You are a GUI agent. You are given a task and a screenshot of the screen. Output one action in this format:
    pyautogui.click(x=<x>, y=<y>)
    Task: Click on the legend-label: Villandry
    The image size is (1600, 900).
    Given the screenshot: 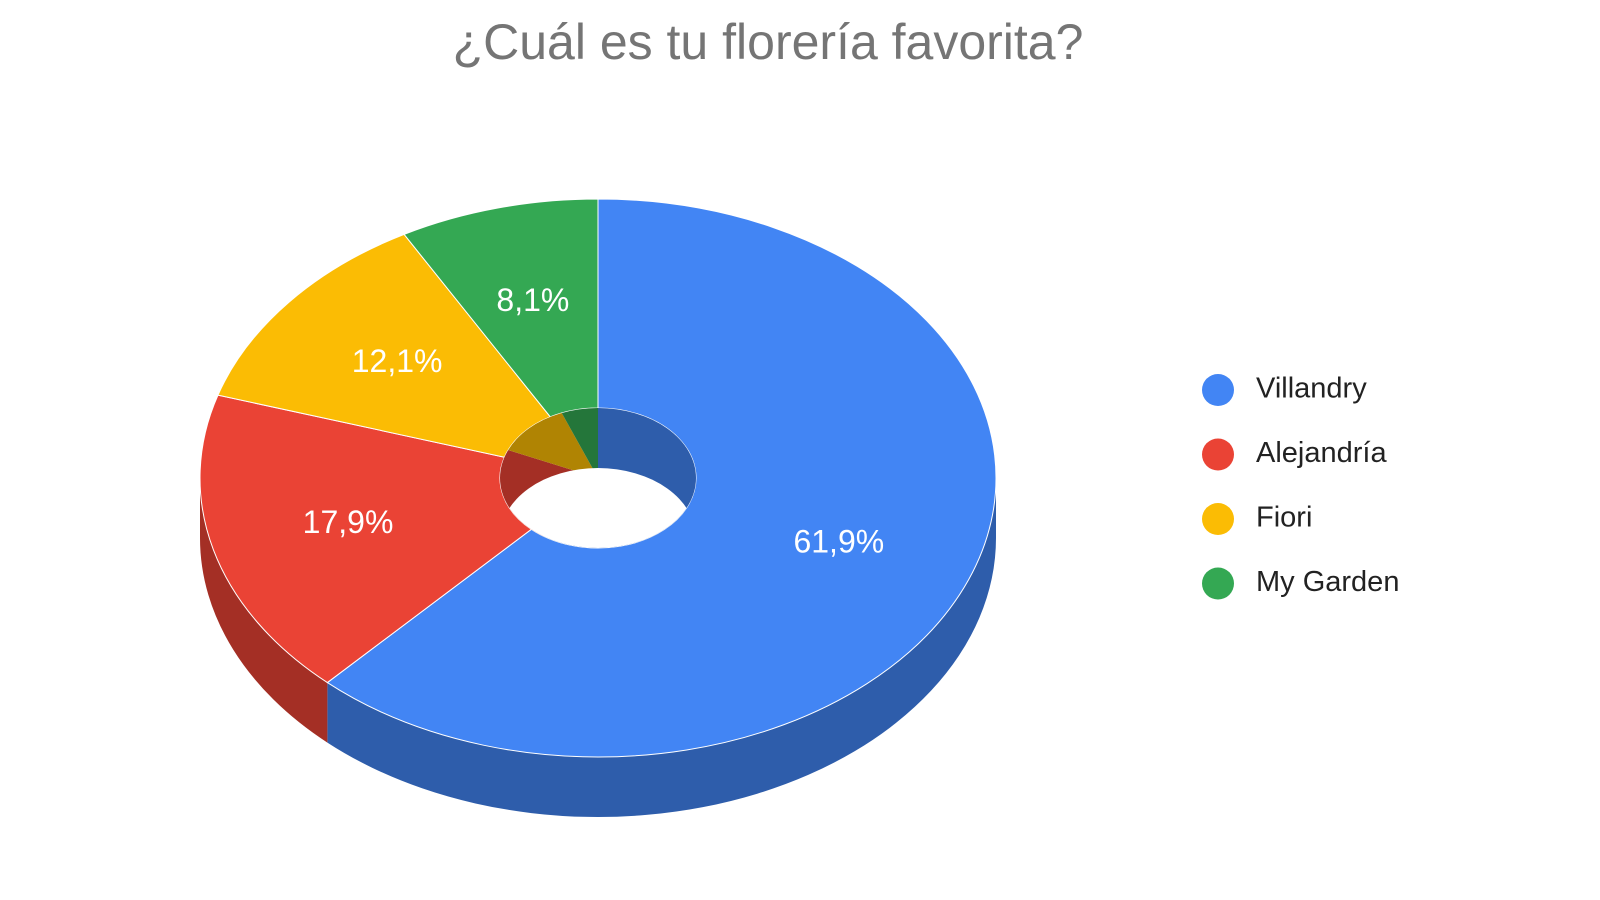 What is the action you would take?
    pyautogui.click(x=1311, y=389)
    